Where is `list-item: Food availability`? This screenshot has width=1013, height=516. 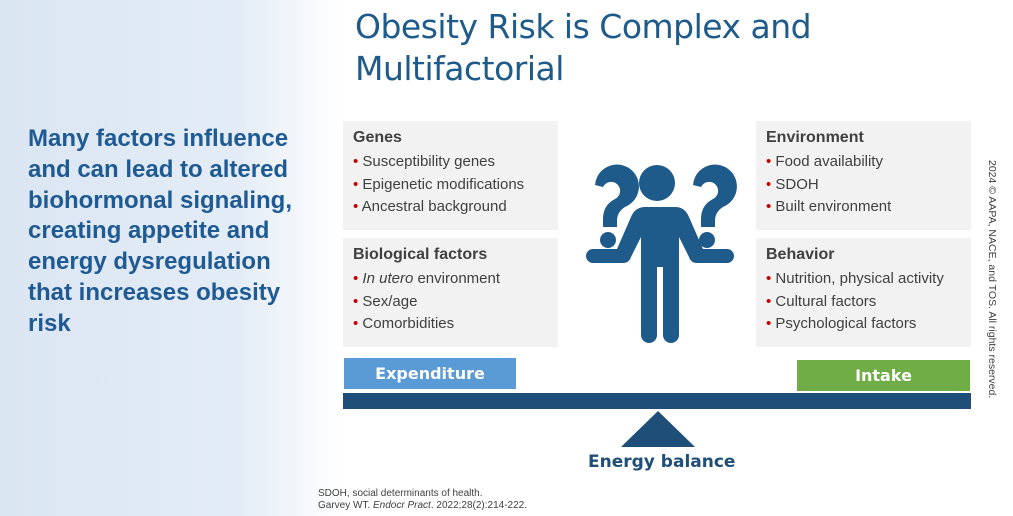
list-item: Food availability is located at coordinates (868, 162).